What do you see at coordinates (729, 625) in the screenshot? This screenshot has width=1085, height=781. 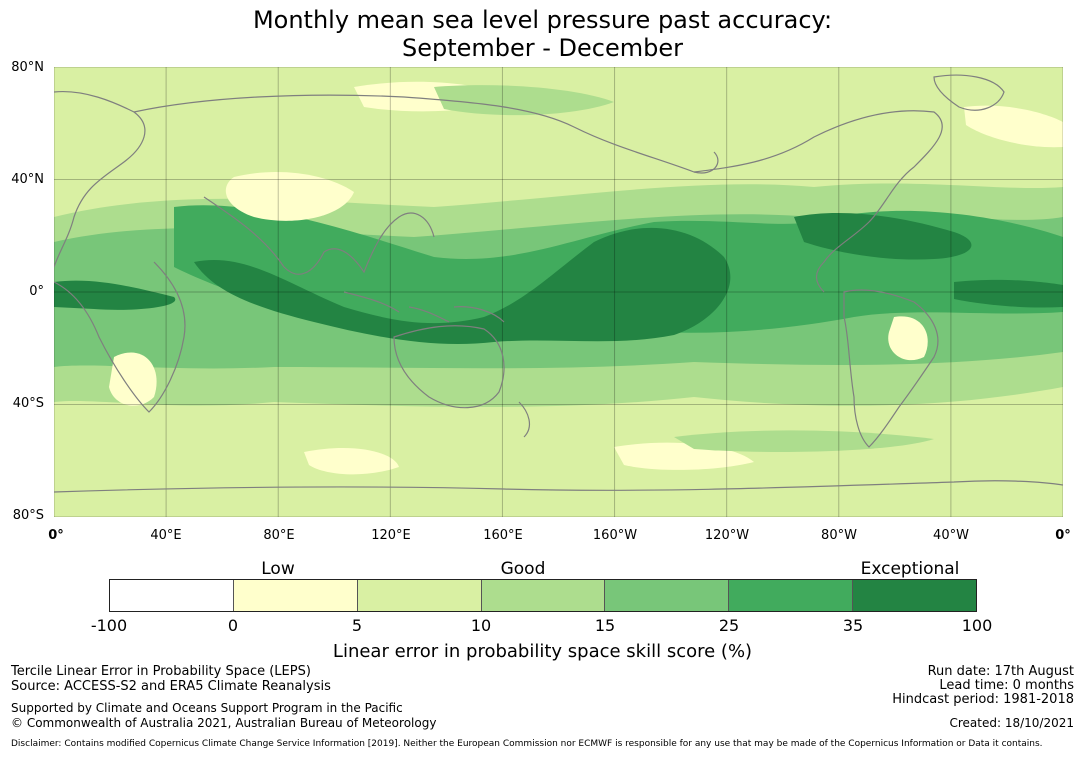 I see `colorbar-tick: 25` at bounding box center [729, 625].